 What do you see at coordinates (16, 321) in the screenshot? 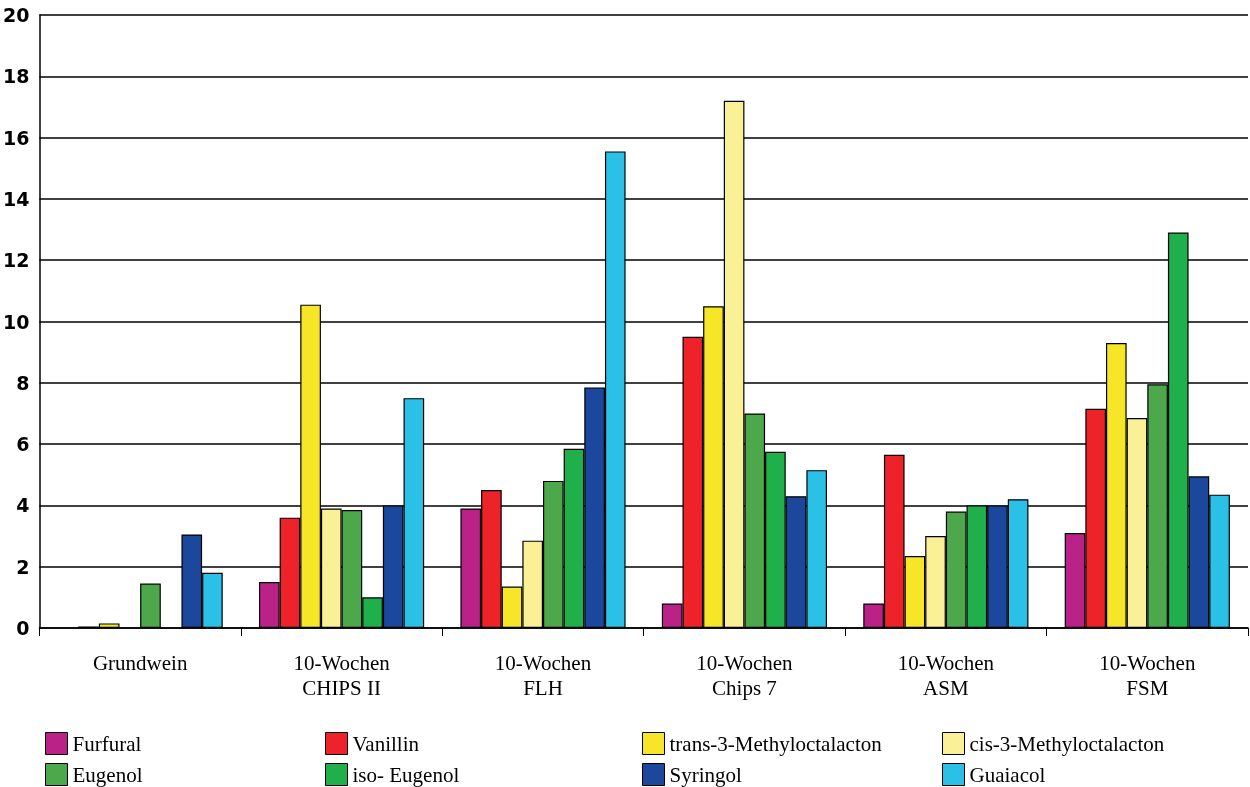
I see `y-tick-label: 10` at bounding box center [16, 321].